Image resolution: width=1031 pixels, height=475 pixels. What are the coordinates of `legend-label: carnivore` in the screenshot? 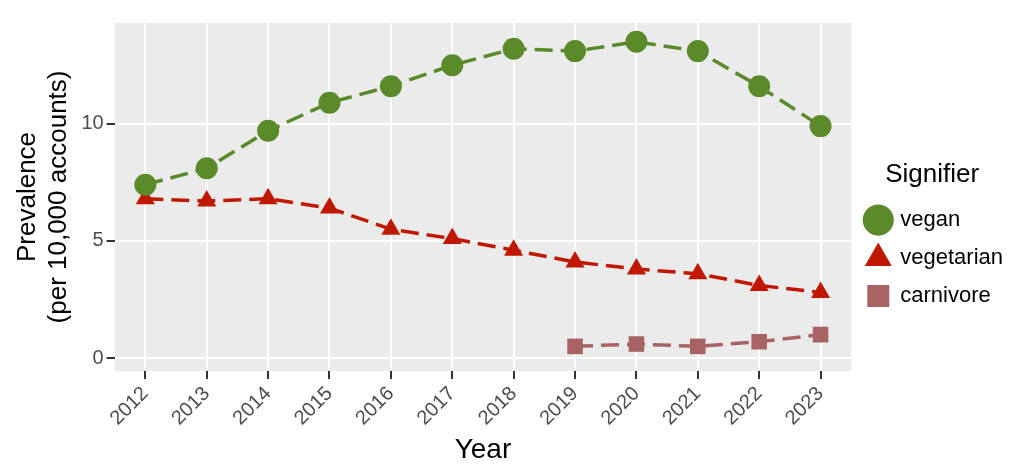 It's located at (945, 295).